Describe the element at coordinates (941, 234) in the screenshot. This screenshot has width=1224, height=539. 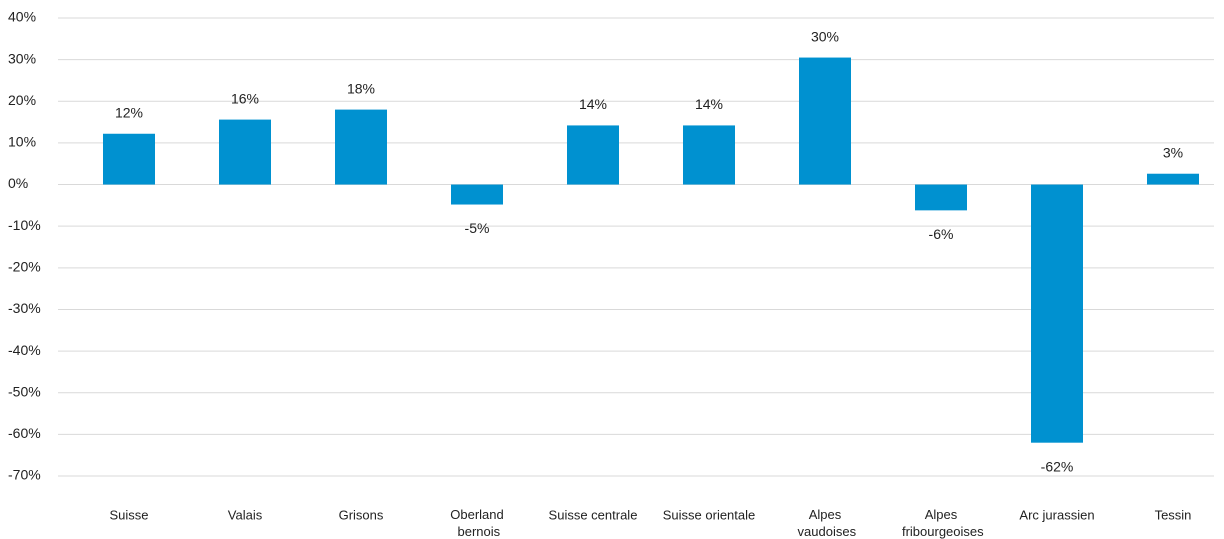
I see `data-label: -6%` at that location.